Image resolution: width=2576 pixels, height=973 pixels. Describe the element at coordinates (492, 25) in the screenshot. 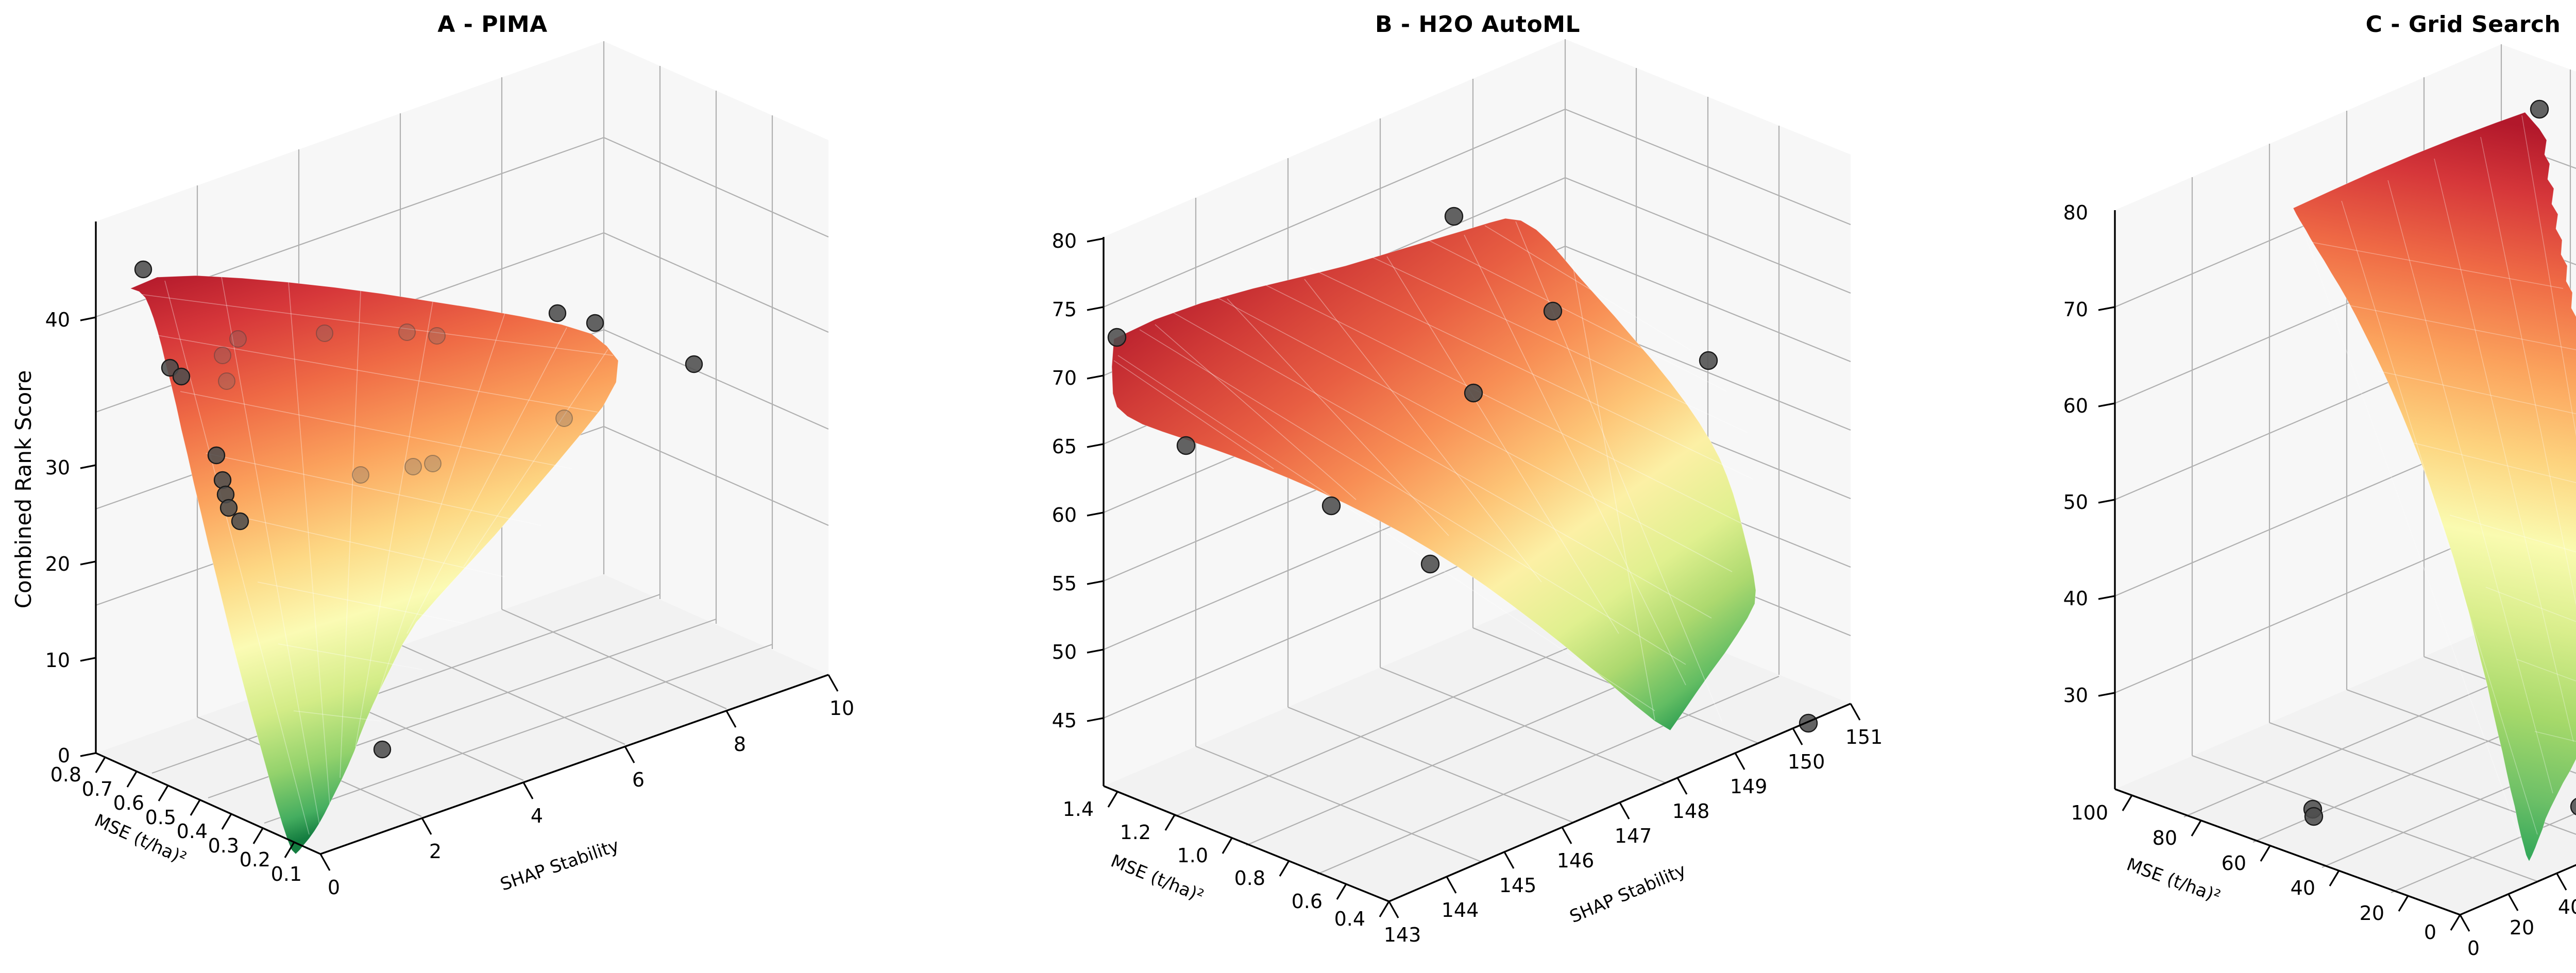

I see `panel-a-title: A - PIMA` at that location.